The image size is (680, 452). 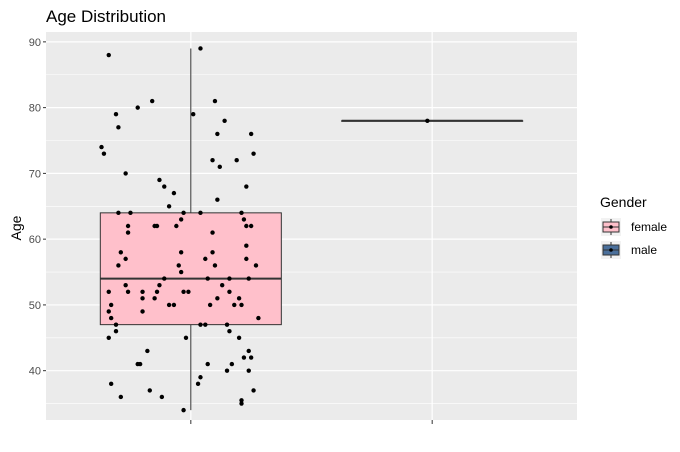 What do you see at coordinates (16, 227) in the screenshot?
I see `y-axis-title: Age` at bounding box center [16, 227].